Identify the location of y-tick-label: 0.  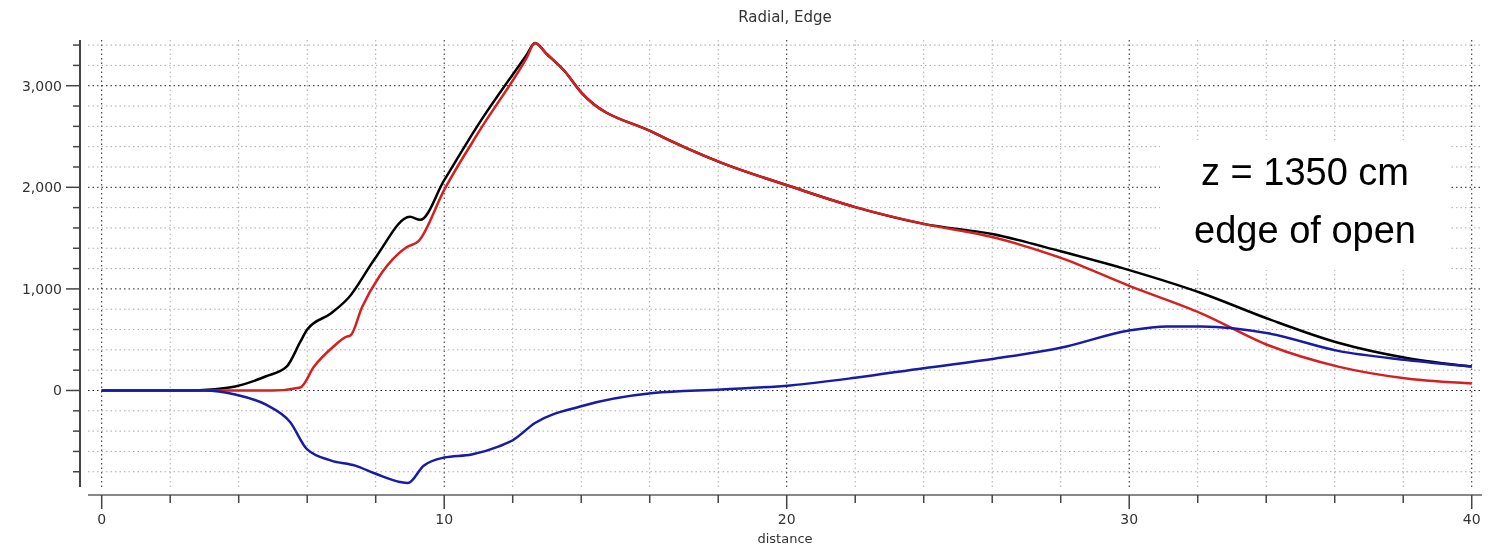
(57, 390).